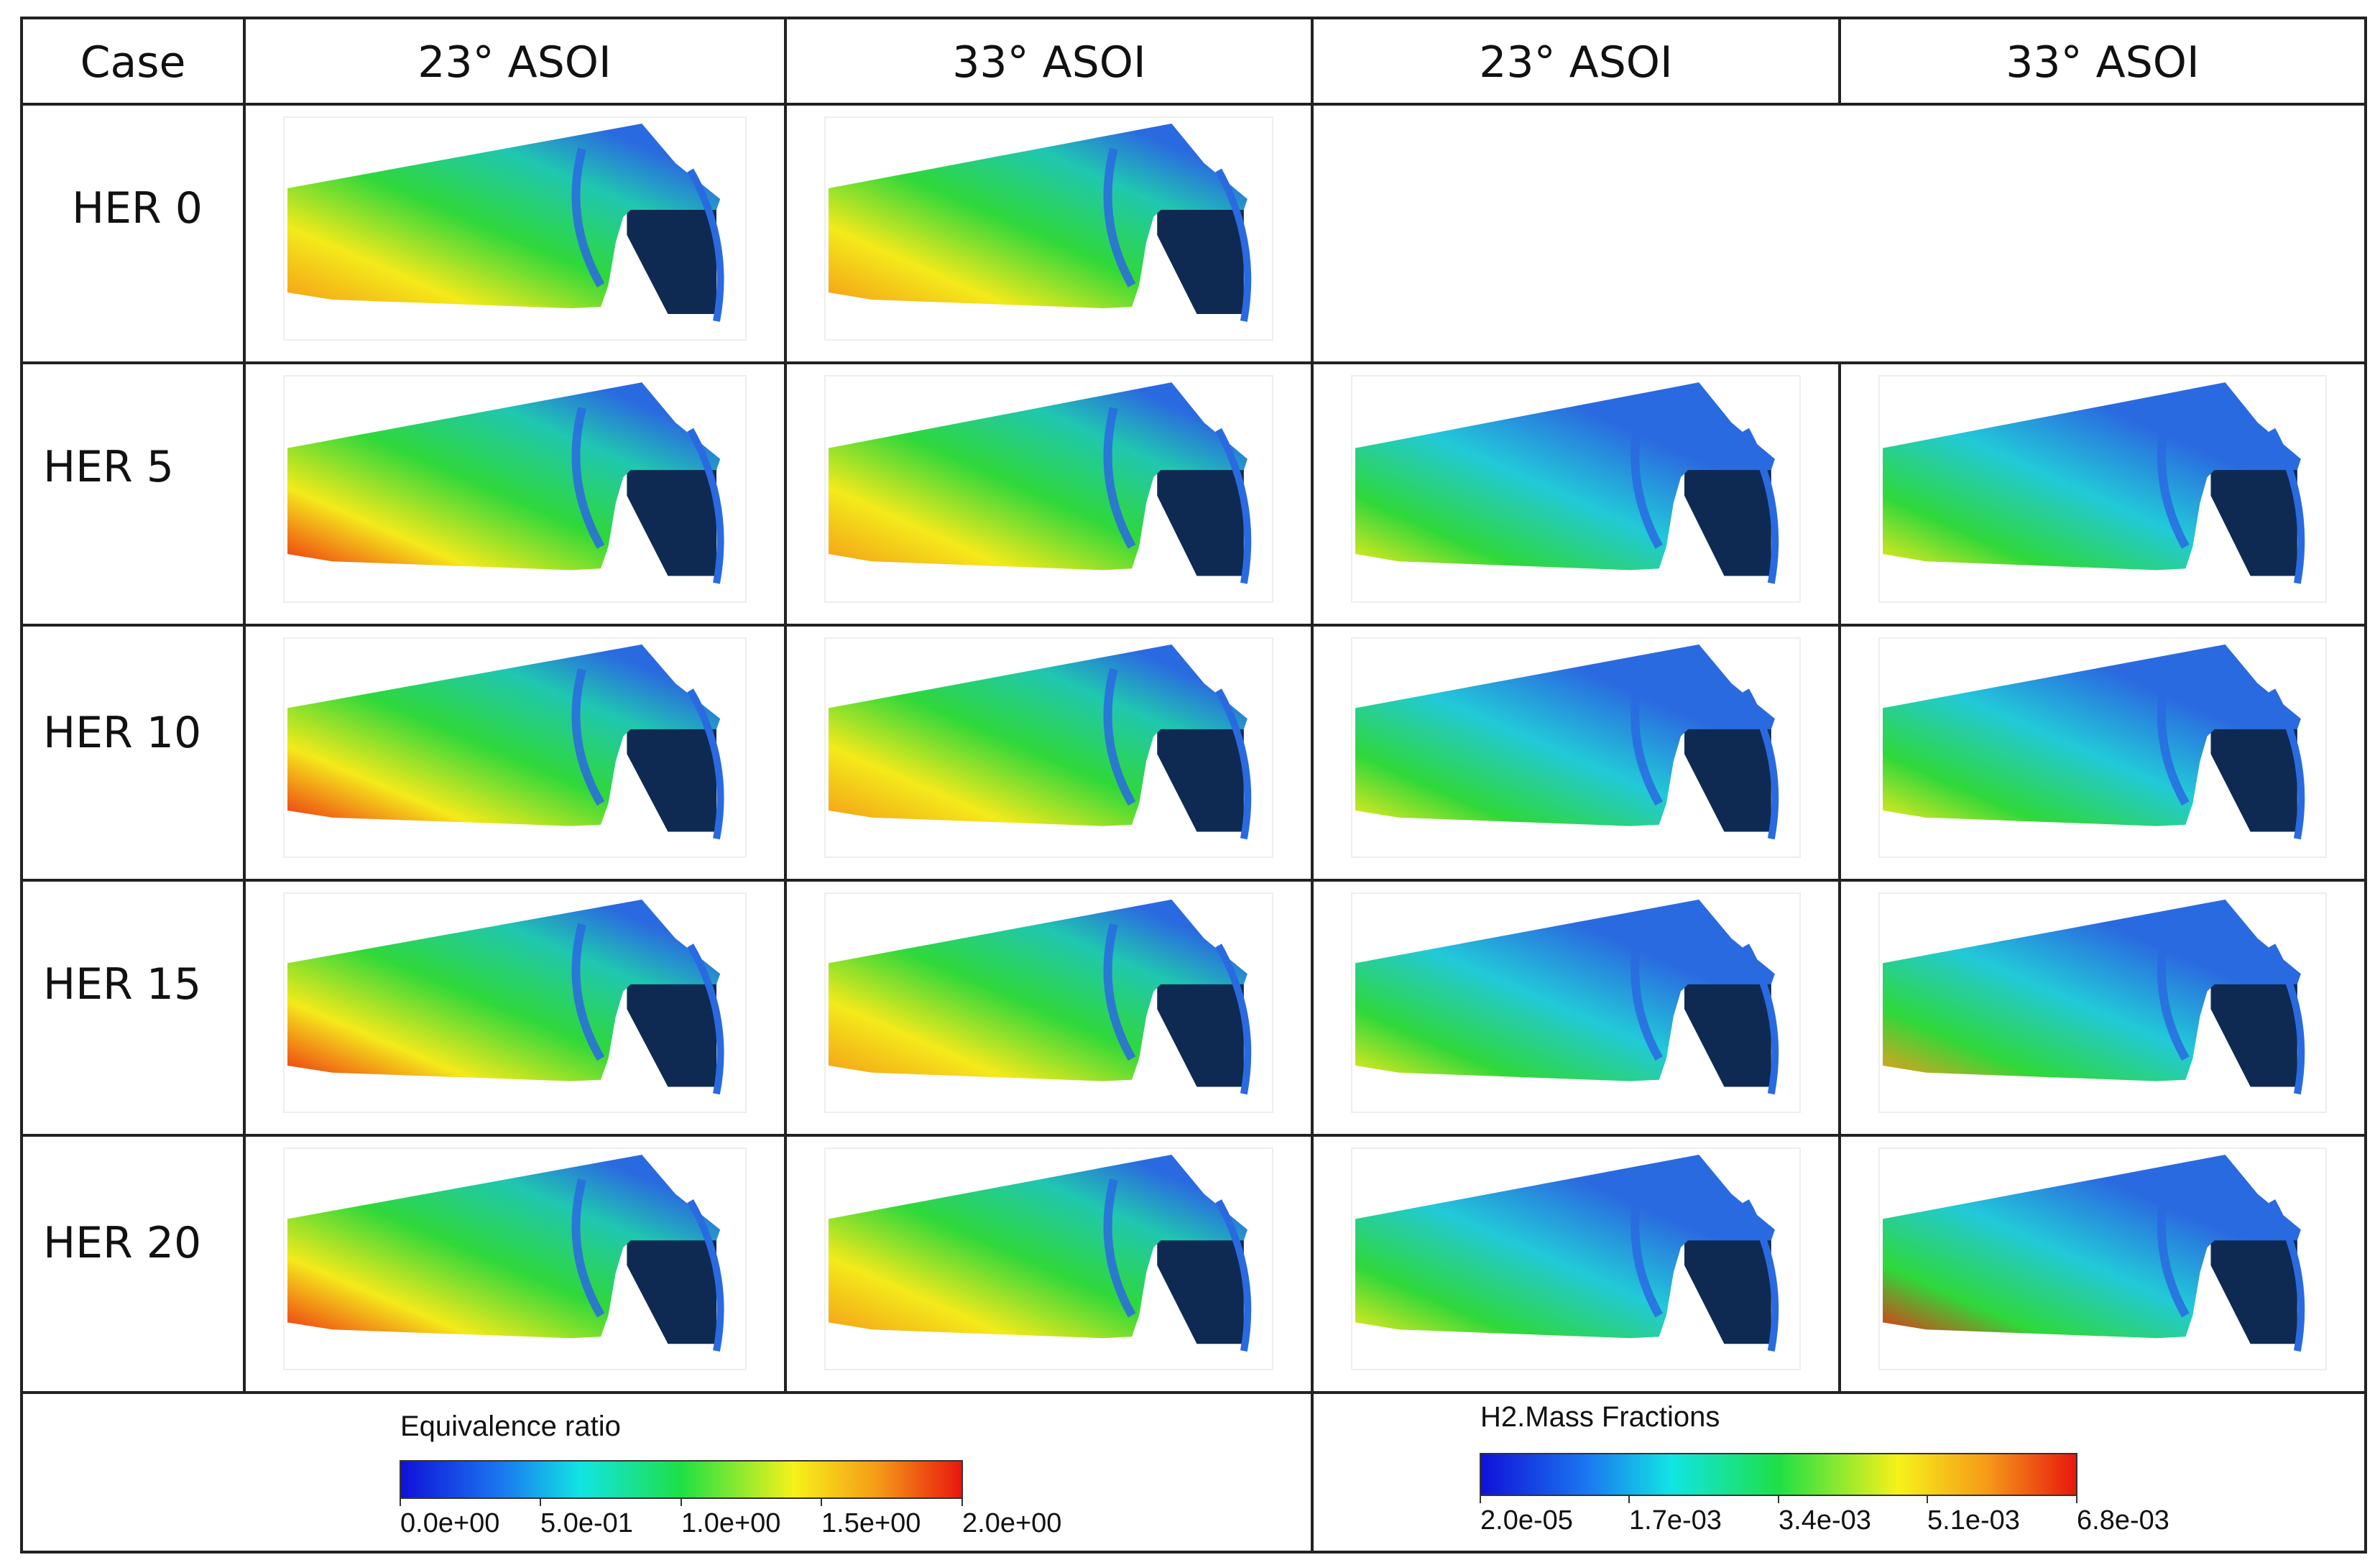  What do you see at coordinates (1778, 1474) in the screenshot?
I see `legend-h2-colorbar` at bounding box center [1778, 1474].